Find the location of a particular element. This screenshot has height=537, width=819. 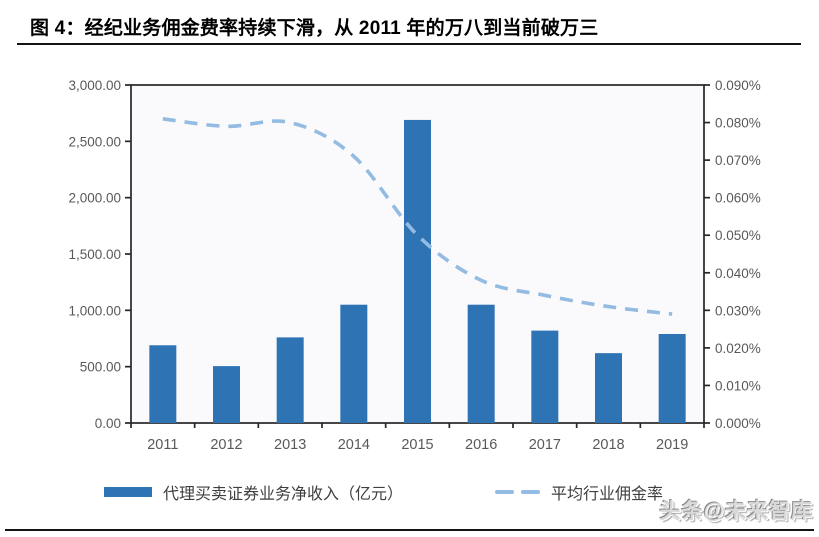

legend-label-commission-rate: 平均行业佣金率 is located at coordinates (607, 494).